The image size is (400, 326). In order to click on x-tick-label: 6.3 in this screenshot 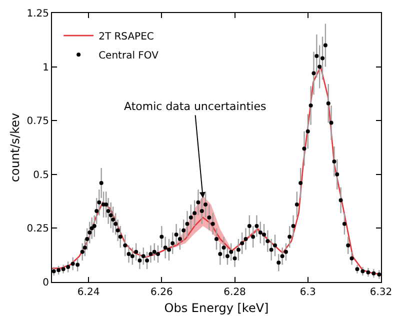, I will do `click(308, 292)`.